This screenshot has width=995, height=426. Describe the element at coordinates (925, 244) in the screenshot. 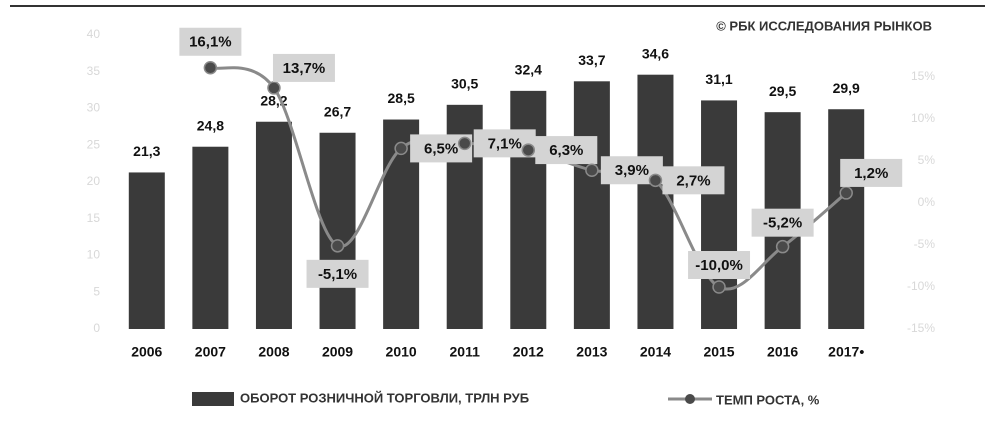

I see `y2-tick-label: -5%` at that location.